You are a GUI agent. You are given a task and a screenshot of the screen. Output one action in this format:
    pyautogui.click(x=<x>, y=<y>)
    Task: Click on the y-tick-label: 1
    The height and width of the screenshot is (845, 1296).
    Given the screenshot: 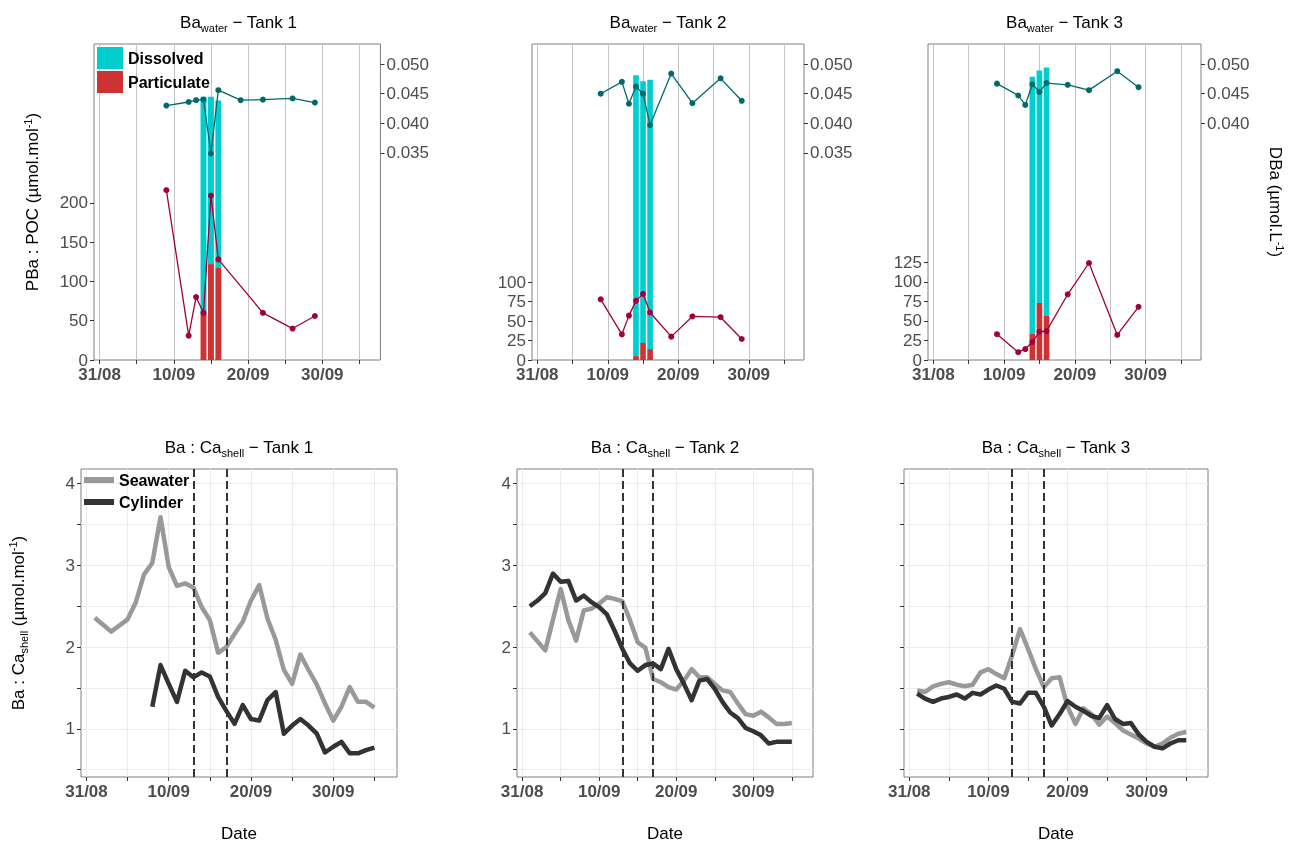 What is the action you would take?
    pyautogui.click(x=70, y=729)
    